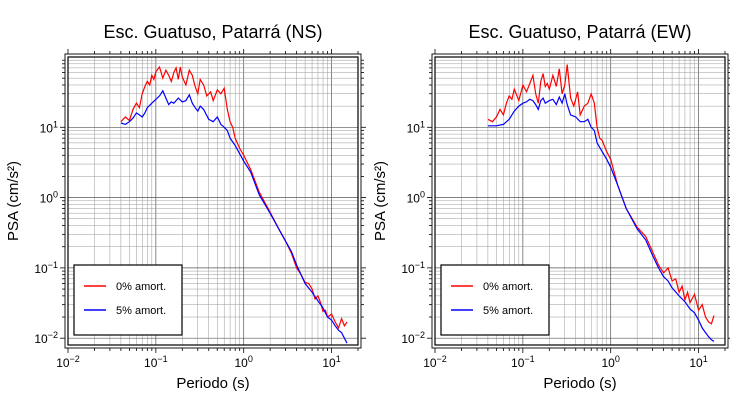 This screenshot has width=730, height=400. Describe the element at coordinates (212, 32) in the screenshot. I see `chart-title: Esc. Guatuso, Patarrá (NS)` at that location.